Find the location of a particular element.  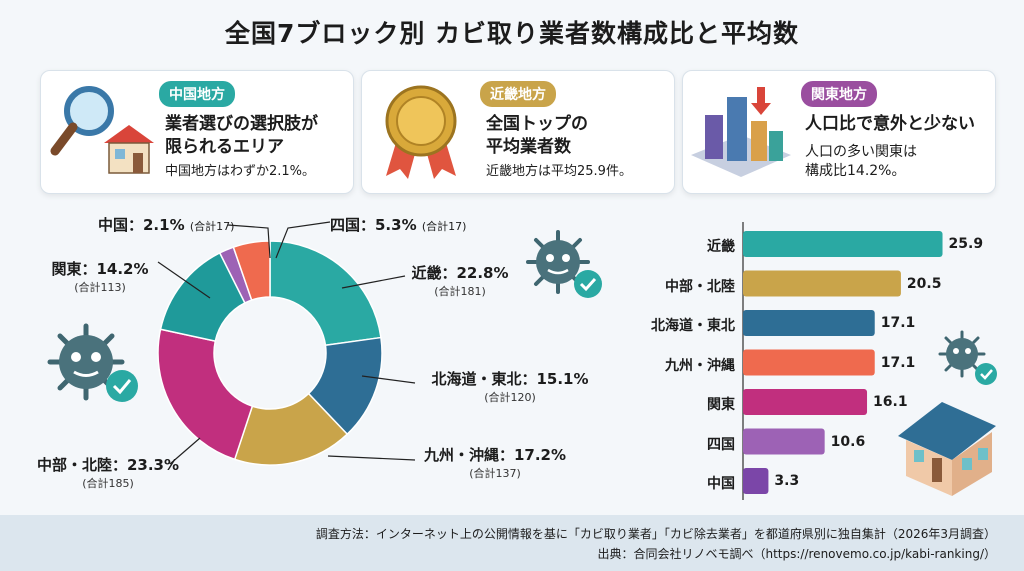

slice-label-shikoku: 四国：5.3% (合計17) is located at coordinates (398, 224).